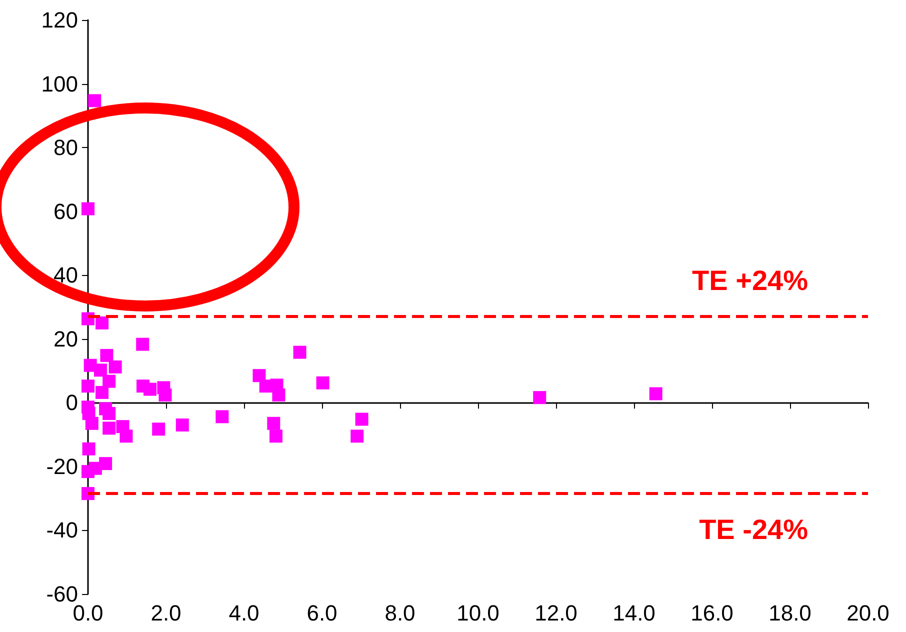 The image size is (906, 632). I want to click on y-tick-label: 40, so click(66, 275).